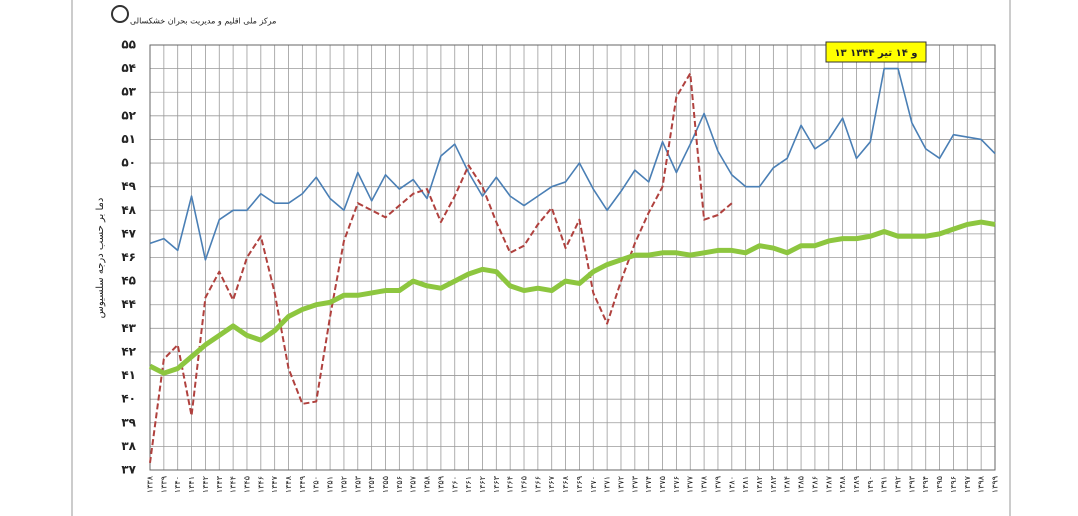 Image resolution: width=1078 pixels, height=516 pixels. Describe the element at coordinates (128, 68) in the screenshot. I see `y-tick-label: ۵۴` at that location.